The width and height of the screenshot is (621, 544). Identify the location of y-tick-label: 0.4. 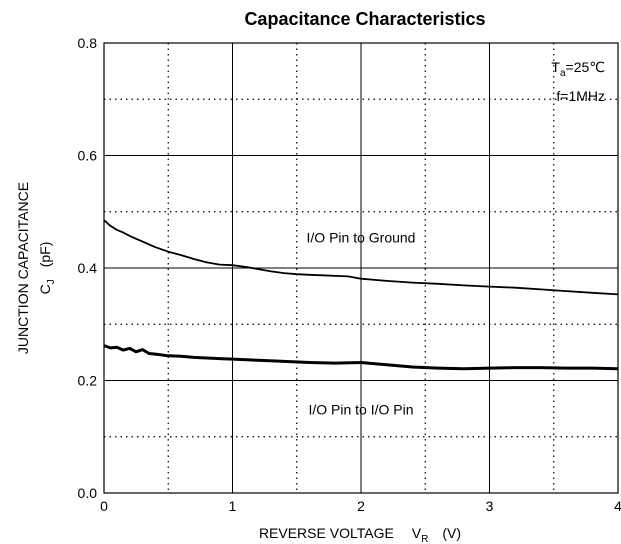
(88, 268).